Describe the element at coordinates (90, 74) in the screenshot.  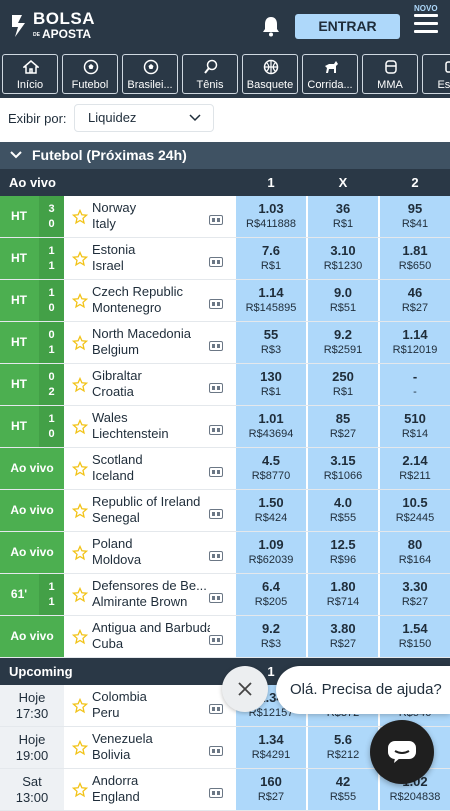
I see `sport-tab-futebol: Futebol` at that location.